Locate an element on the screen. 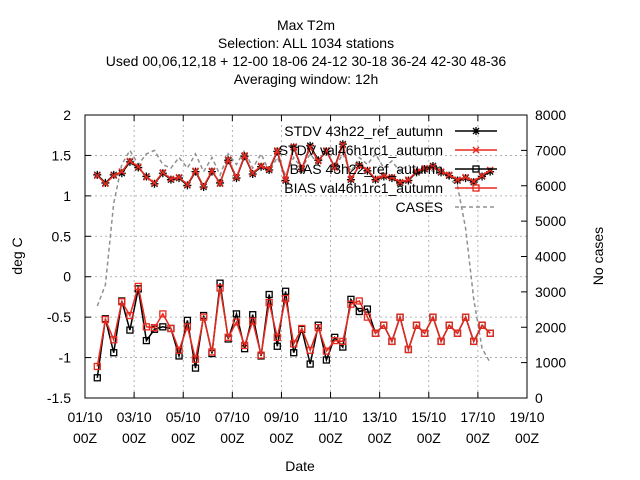  y-axis-ticks: -1.5 -1 -0.5 0 0.5 1 1.5 2 is located at coordinates (69, 256).